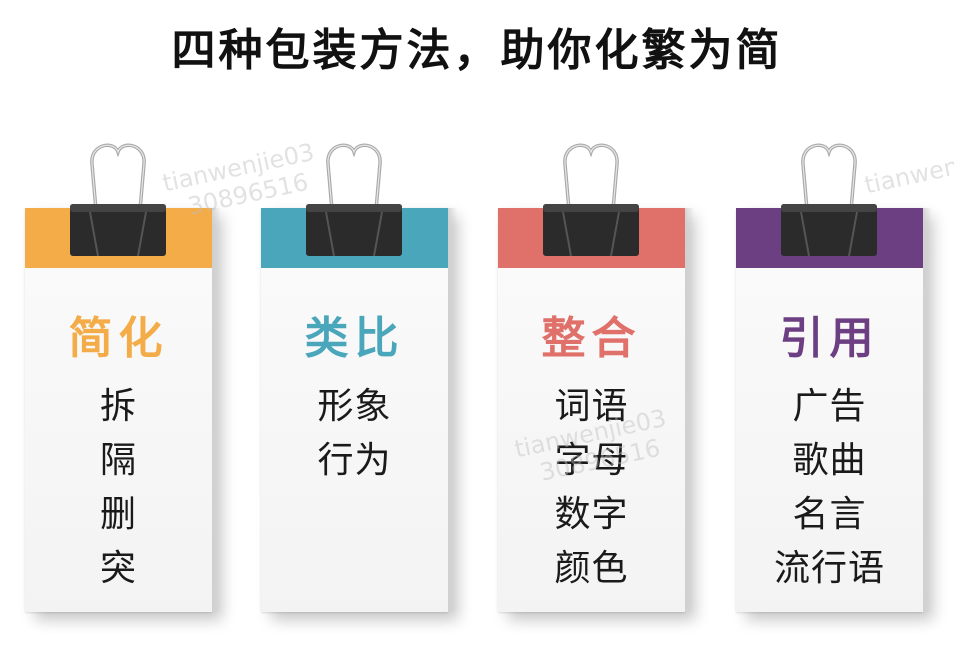 The image size is (954, 654). What do you see at coordinates (829, 488) in the screenshot?
I see `card-items: 广告 歌曲 名言 流行语` at bounding box center [829, 488].